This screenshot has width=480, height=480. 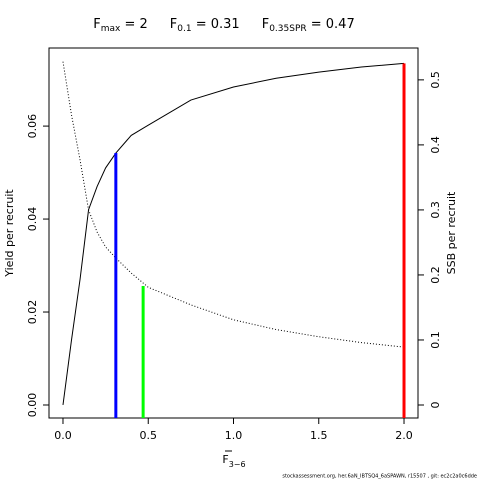 I want to click on x-tick-label: 1.5, so click(x=319, y=435).